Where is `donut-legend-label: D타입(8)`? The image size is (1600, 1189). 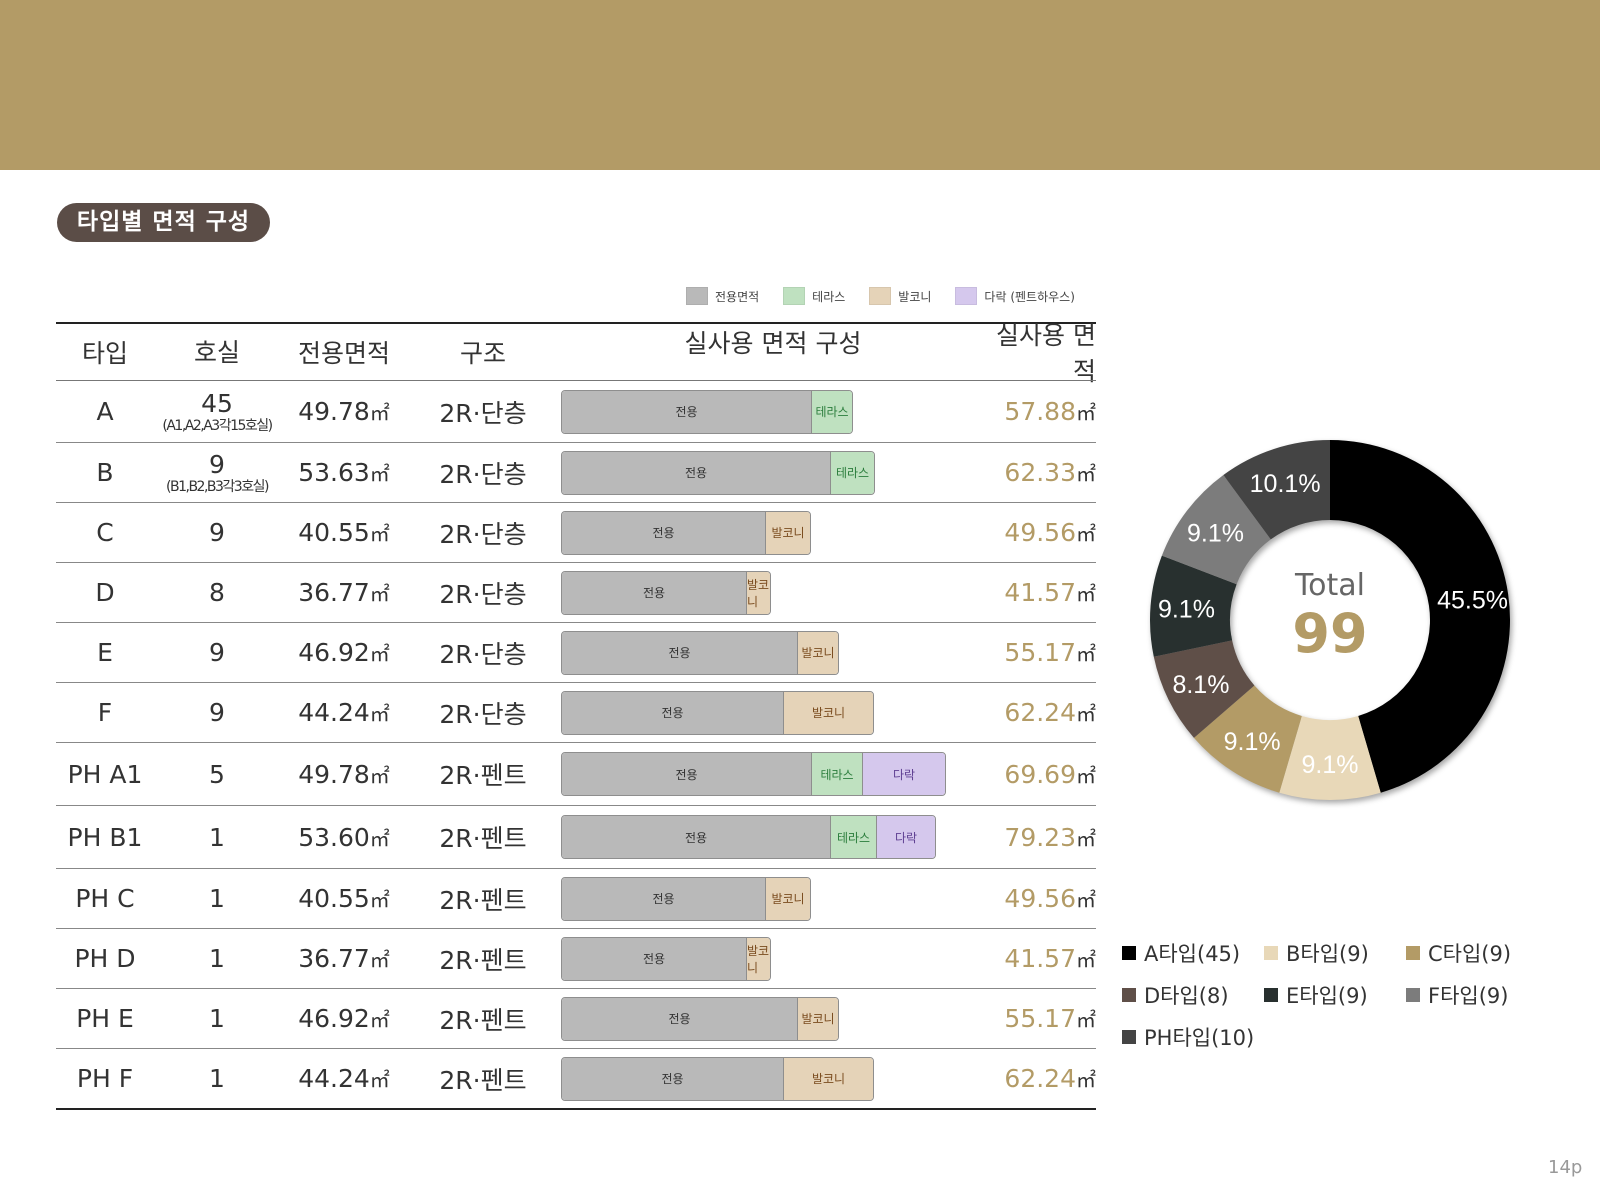
donut-legend-label: D타입(8) is located at coordinates (1186, 996).